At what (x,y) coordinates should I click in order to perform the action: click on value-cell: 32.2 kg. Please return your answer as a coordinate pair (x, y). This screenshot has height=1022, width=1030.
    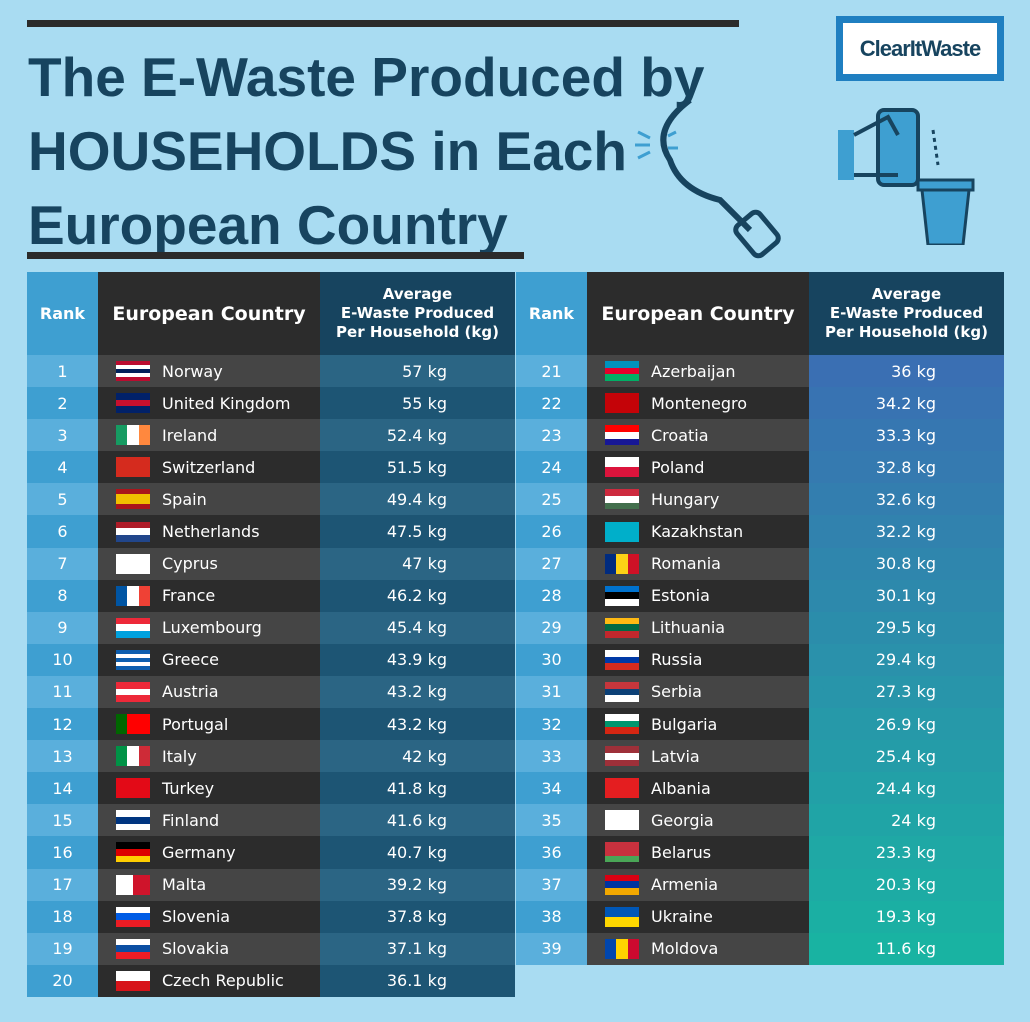
    Looking at the image, I should click on (906, 531).